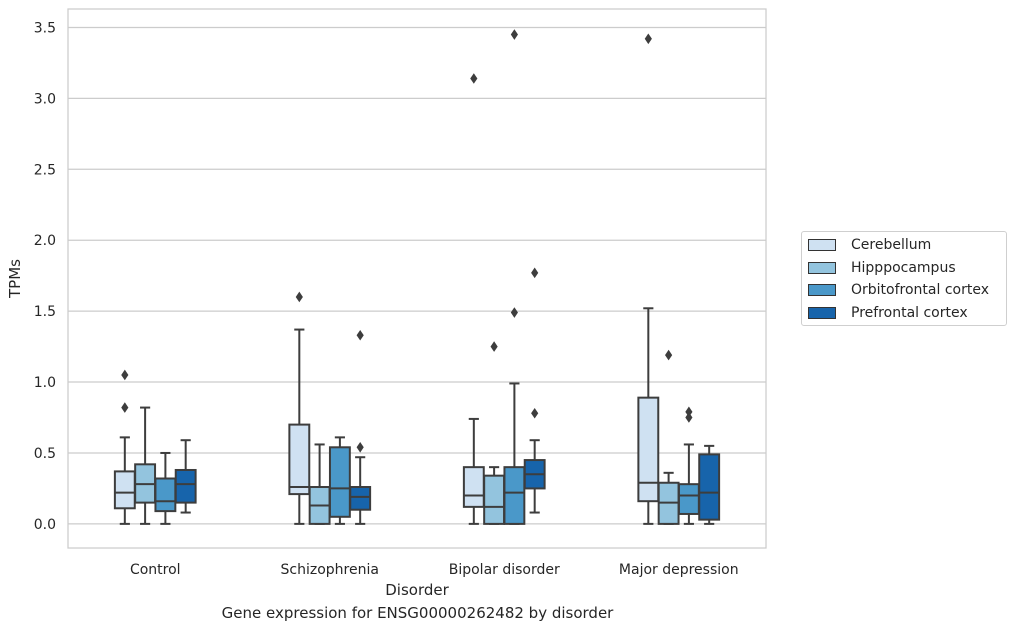  I want to click on legend-label: Orbitofrontal cortex, so click(920, 290).